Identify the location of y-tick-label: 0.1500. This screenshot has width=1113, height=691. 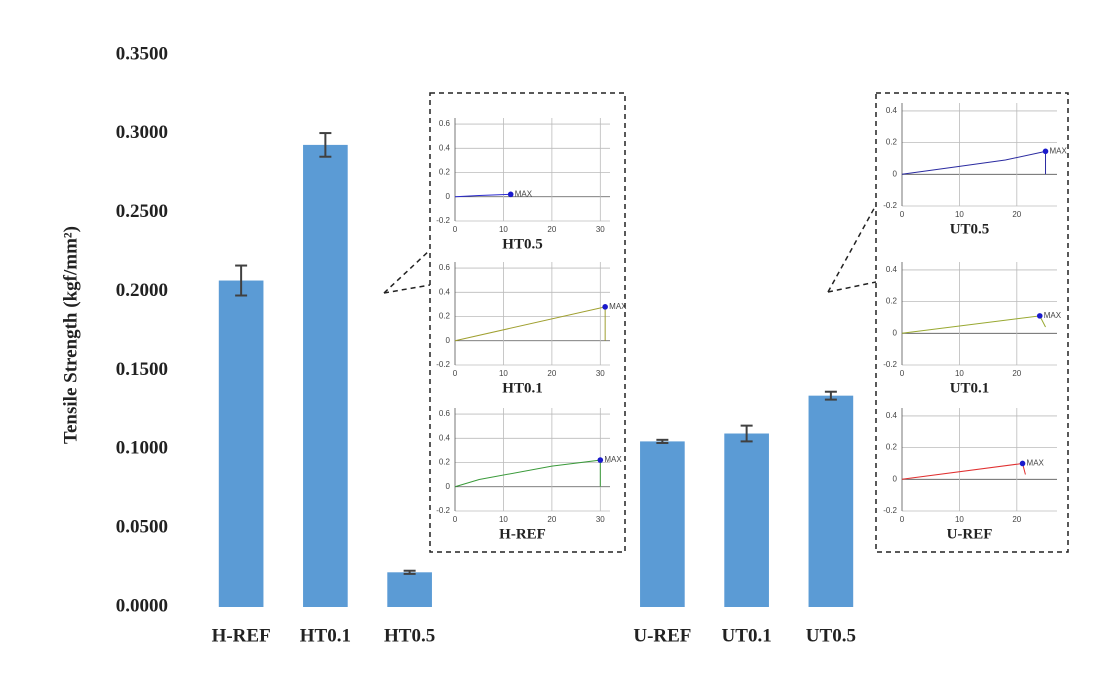
(142, 369).